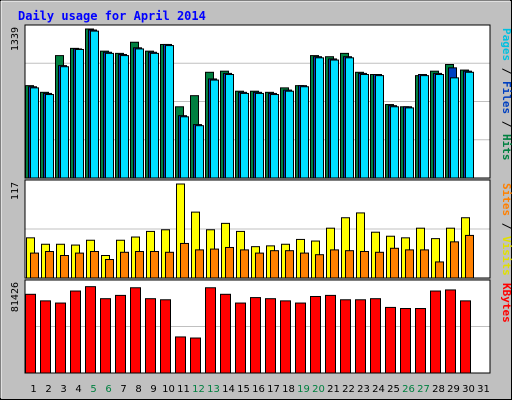  What do you see at coordinates (288, 389) in the screenshot?
I see `day-label-18: 18` at bounding box center [288, 389].